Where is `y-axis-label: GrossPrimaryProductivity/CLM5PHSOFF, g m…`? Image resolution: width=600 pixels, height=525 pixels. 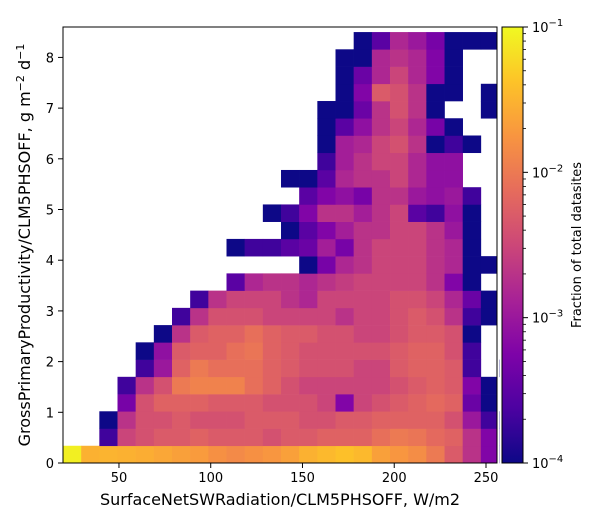
y-axis-label: GrossPrimaryProductivity/CLM5PHSOFF, g m… is located at coordinates (24, 245).